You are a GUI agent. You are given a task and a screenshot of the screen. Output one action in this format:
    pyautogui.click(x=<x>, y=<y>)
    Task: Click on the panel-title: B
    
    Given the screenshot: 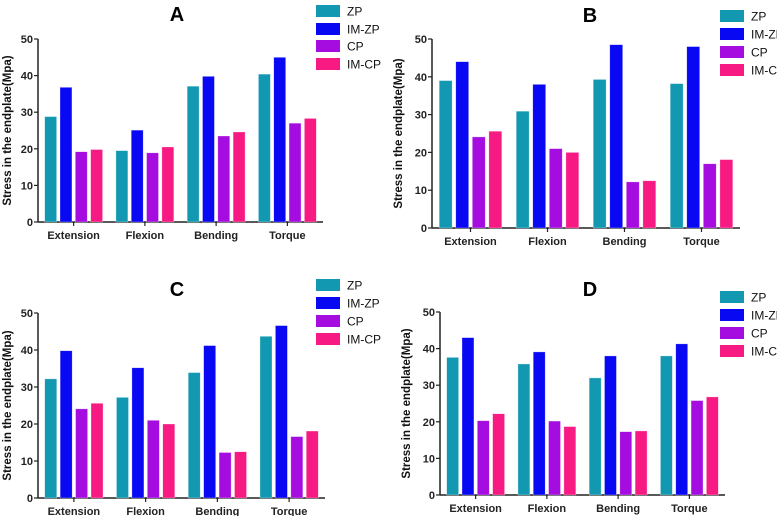 What is the action you would take?
    pyautogui.click(x=590, y=16)
    